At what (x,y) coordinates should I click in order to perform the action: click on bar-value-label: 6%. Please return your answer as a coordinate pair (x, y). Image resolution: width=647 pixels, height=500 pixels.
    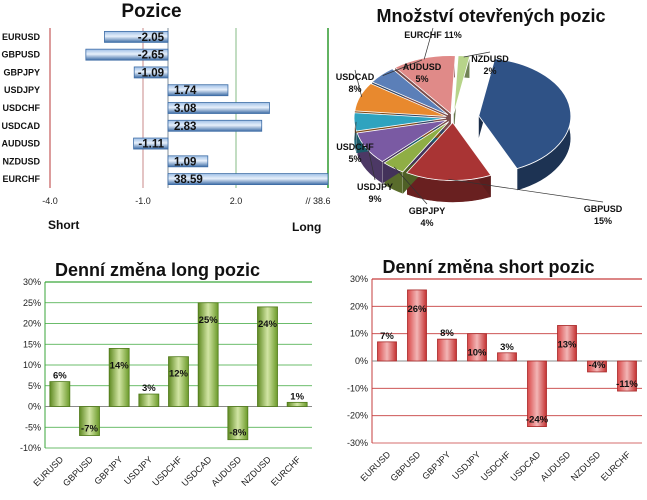
    Looking at the image, I should click on (60, 376).